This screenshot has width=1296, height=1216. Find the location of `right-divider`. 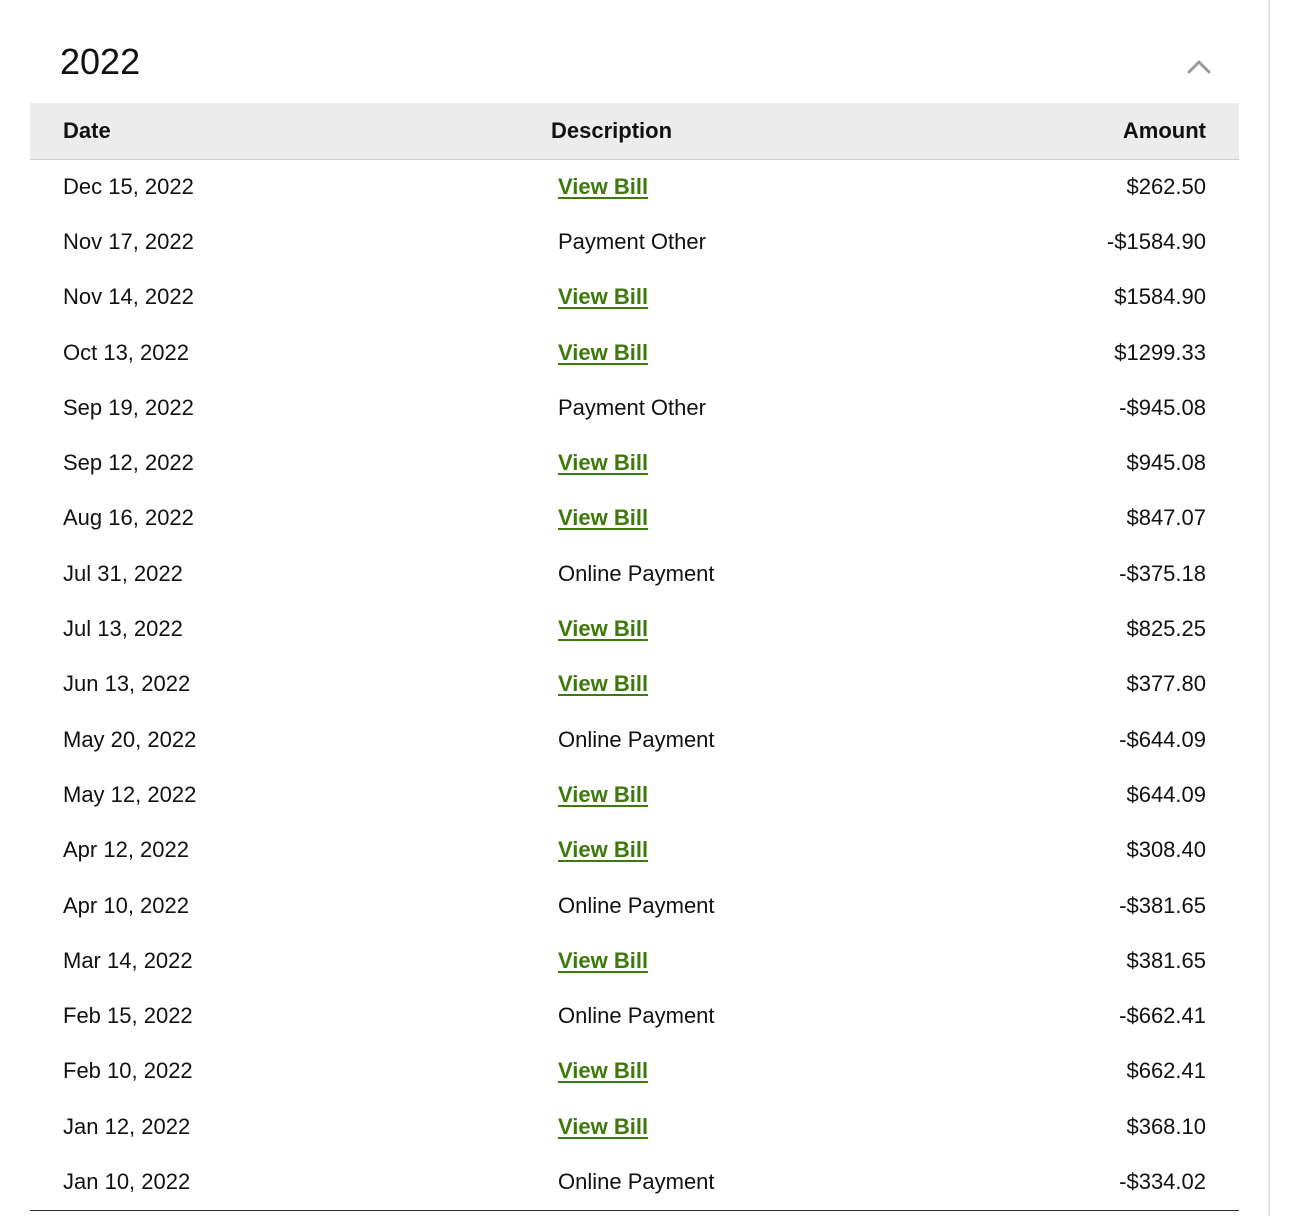

right-divider is located at coordinates (1269, 608).